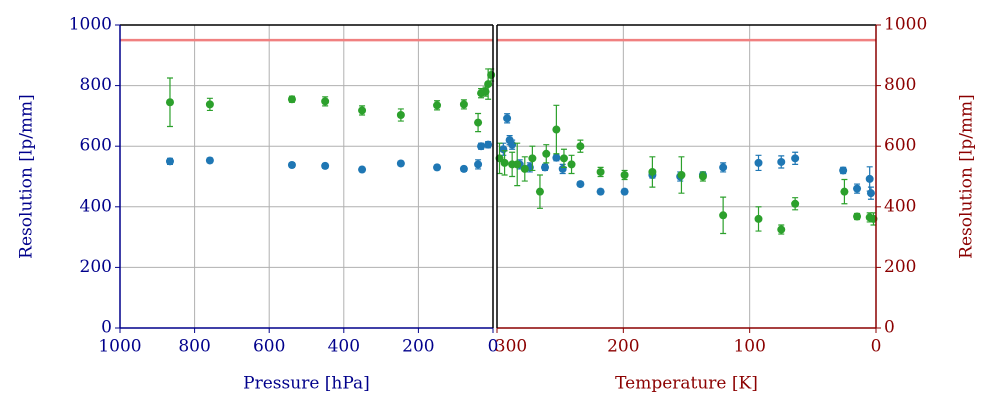 Image resolution: width=996 pixels, height=414 pixels. What do you see at coordinates (686, 384) in the screenshot?
I see `x-axis-label: Temperature [K]` at bounding box center [686, 384].